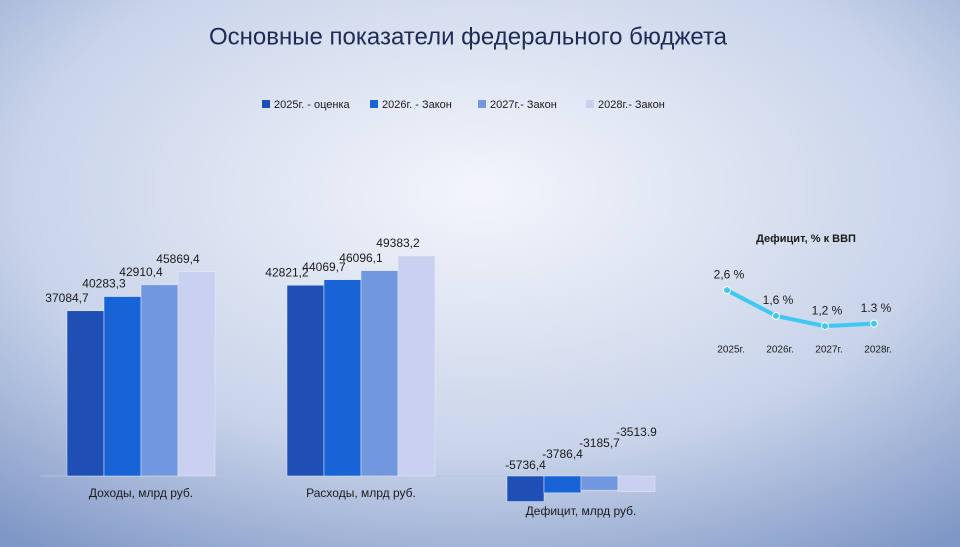 This screenshot has width=960, height=547. What do you see at coordinates (361, 493) in the screenshot?
I see `category-label: Расходы, млрд руб.` at bounding box center [361, 493].